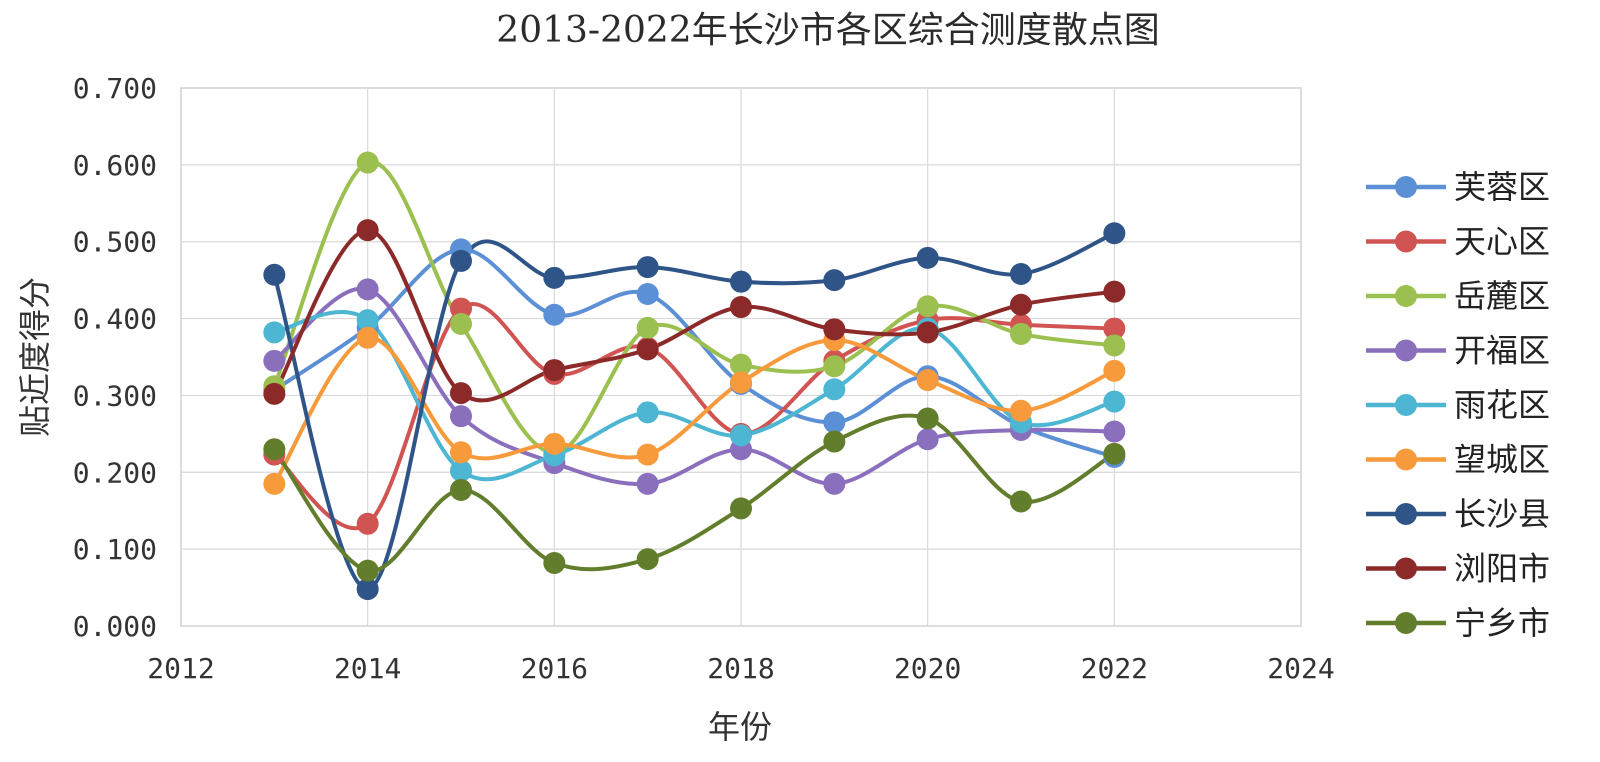 This screenshot has width=1600, height=762. I want to click on y-axis-ticks: 0.000 0.100 0.200 0.300 0.400 0.500 0.600 0.700, so click(115, 357).